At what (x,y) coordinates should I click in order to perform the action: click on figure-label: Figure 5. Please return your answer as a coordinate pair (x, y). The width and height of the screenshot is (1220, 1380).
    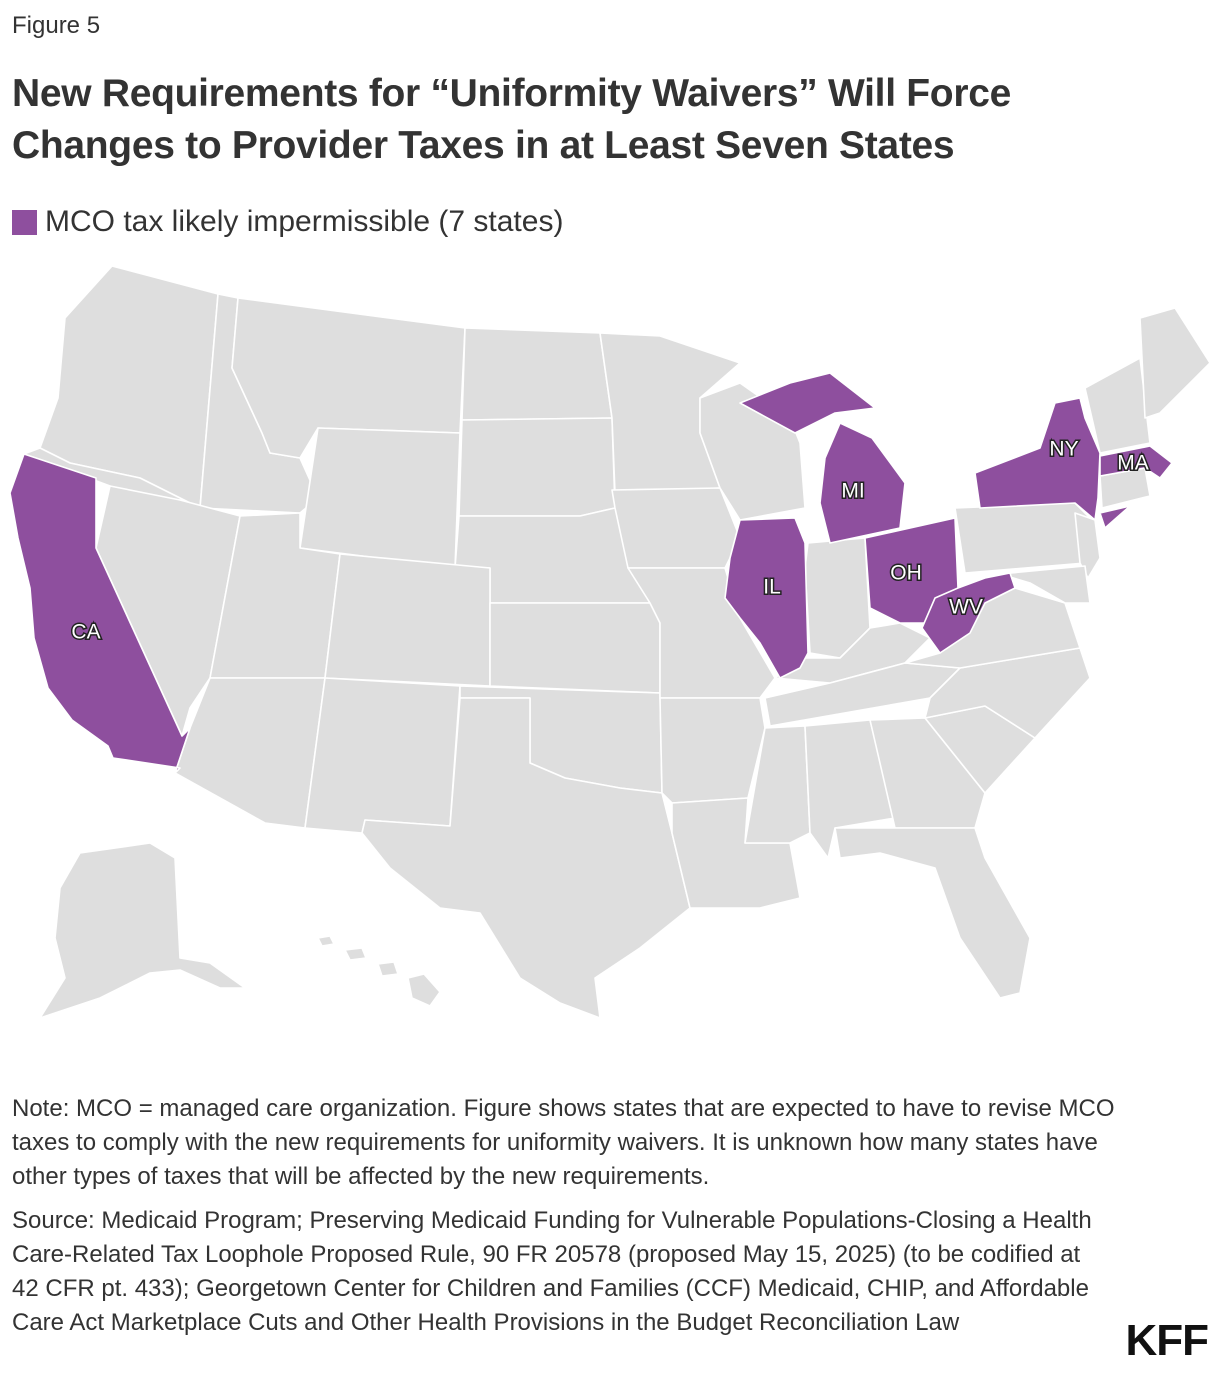
    Looking at the image, I should click on (56, 25).